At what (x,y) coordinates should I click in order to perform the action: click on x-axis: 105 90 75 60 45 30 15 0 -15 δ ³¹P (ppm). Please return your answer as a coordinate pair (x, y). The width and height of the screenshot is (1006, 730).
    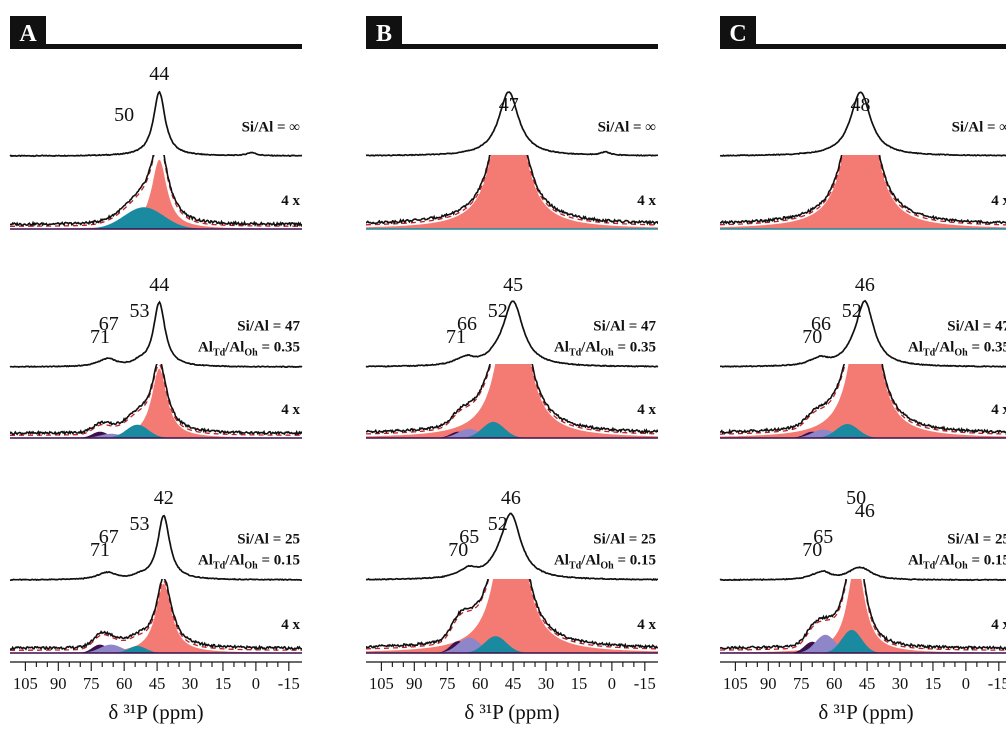
    Looking at the image, I should click on (863, 692).